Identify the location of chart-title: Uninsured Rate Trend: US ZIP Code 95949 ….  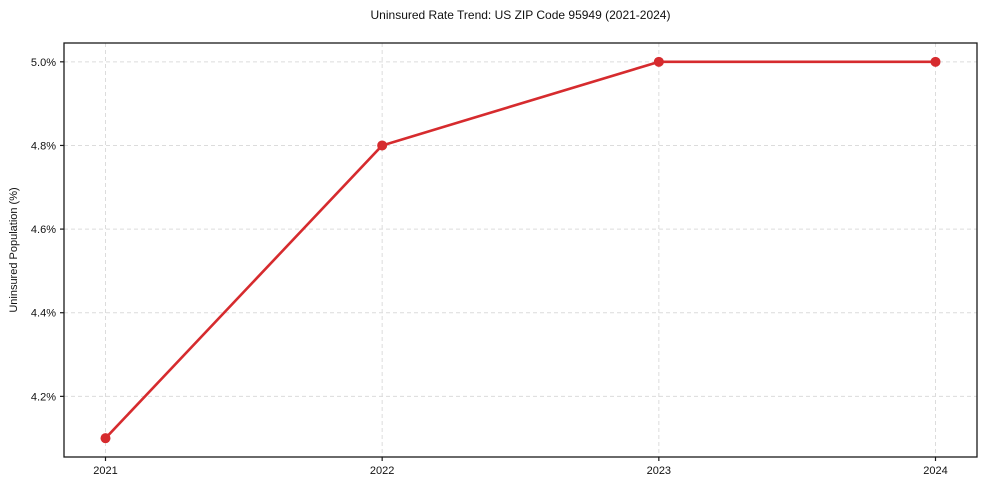
(520, 15).